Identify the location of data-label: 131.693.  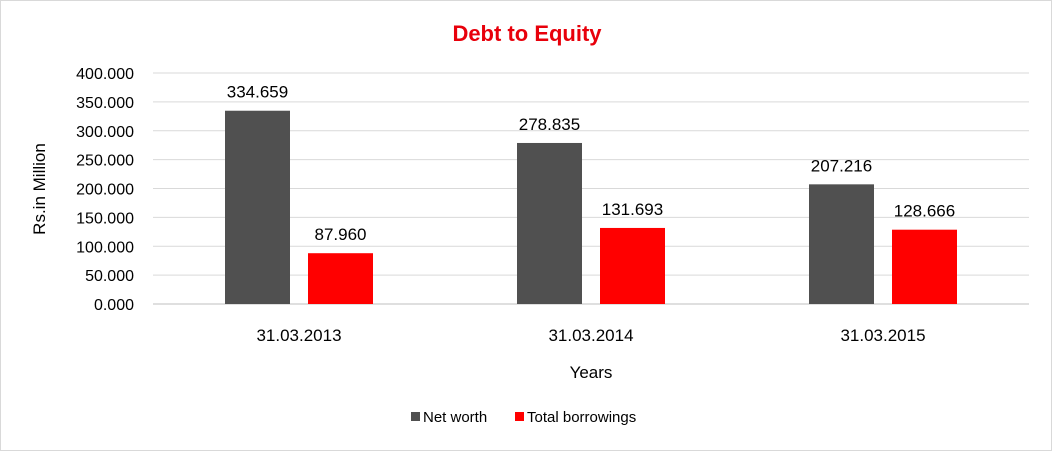
(632, 209).